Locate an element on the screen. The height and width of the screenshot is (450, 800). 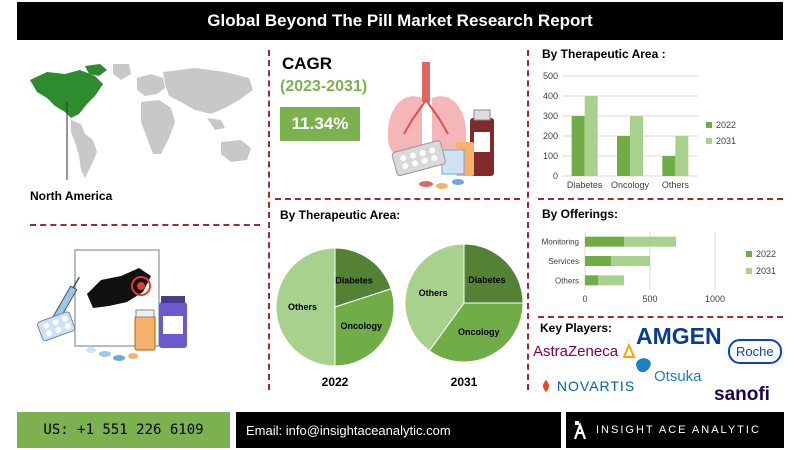
key-players-title: Key Players: is located at coordinates (576, 328).